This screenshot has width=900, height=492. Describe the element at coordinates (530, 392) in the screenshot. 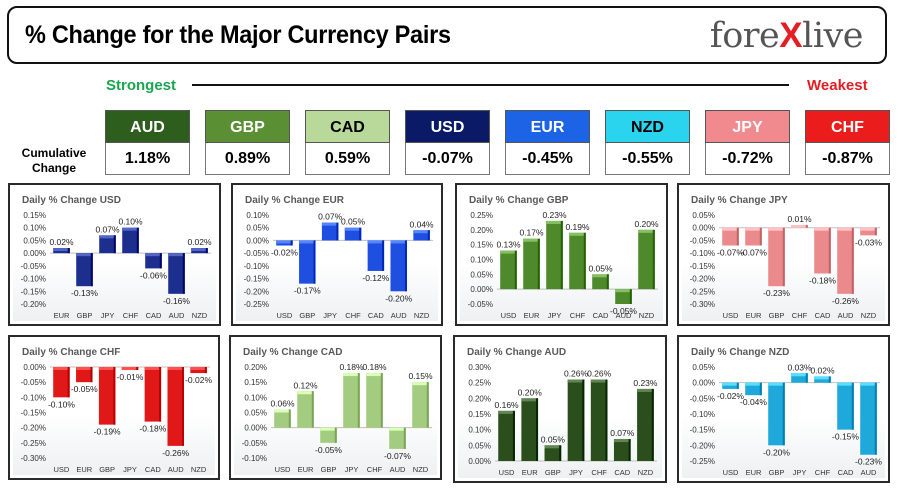

I see `data-label: 0.20%` at that location.